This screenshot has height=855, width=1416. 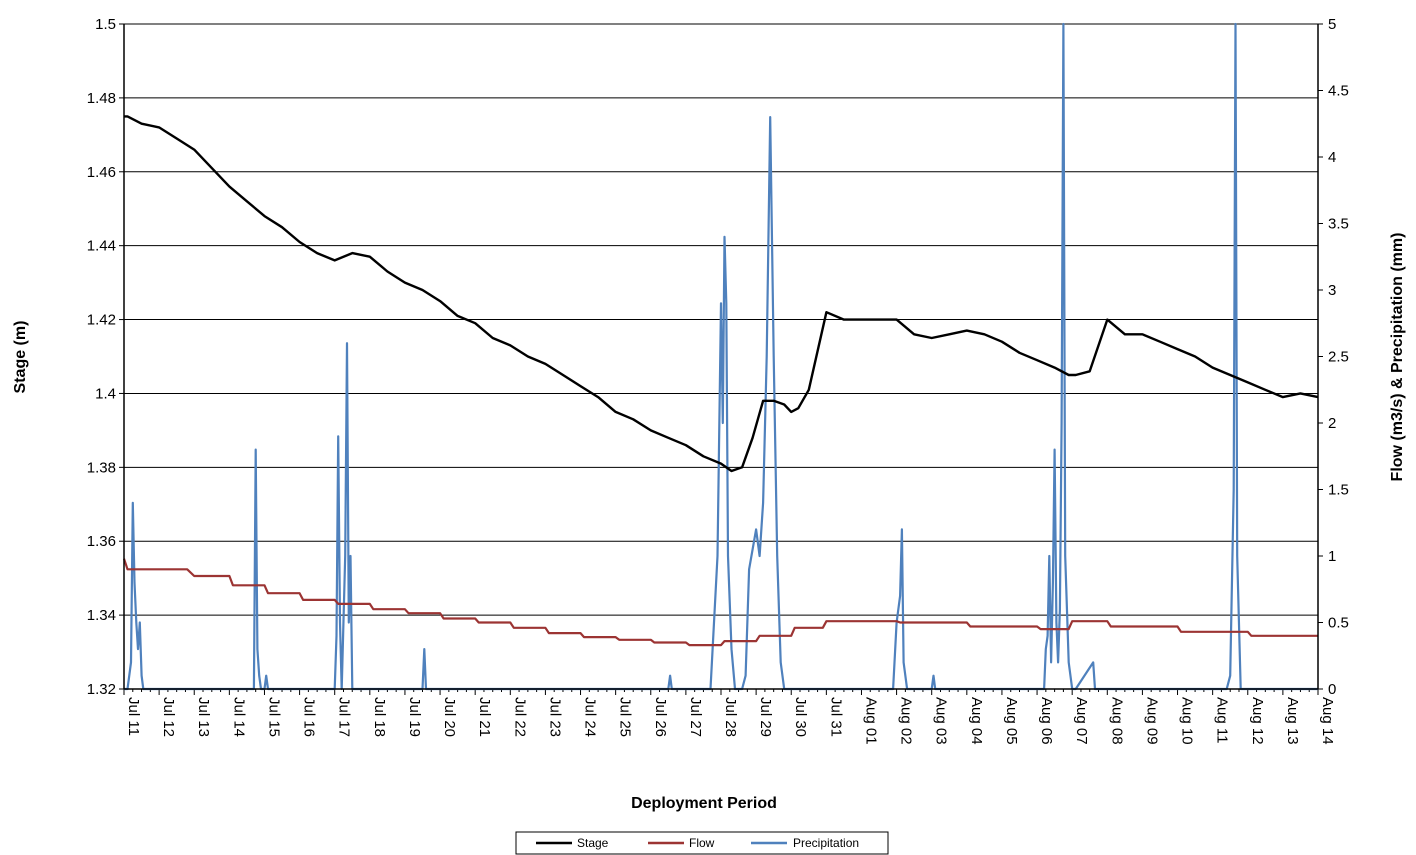 I want to click on legend: Stage Flow Precipitation, so click(x=702, y=843).